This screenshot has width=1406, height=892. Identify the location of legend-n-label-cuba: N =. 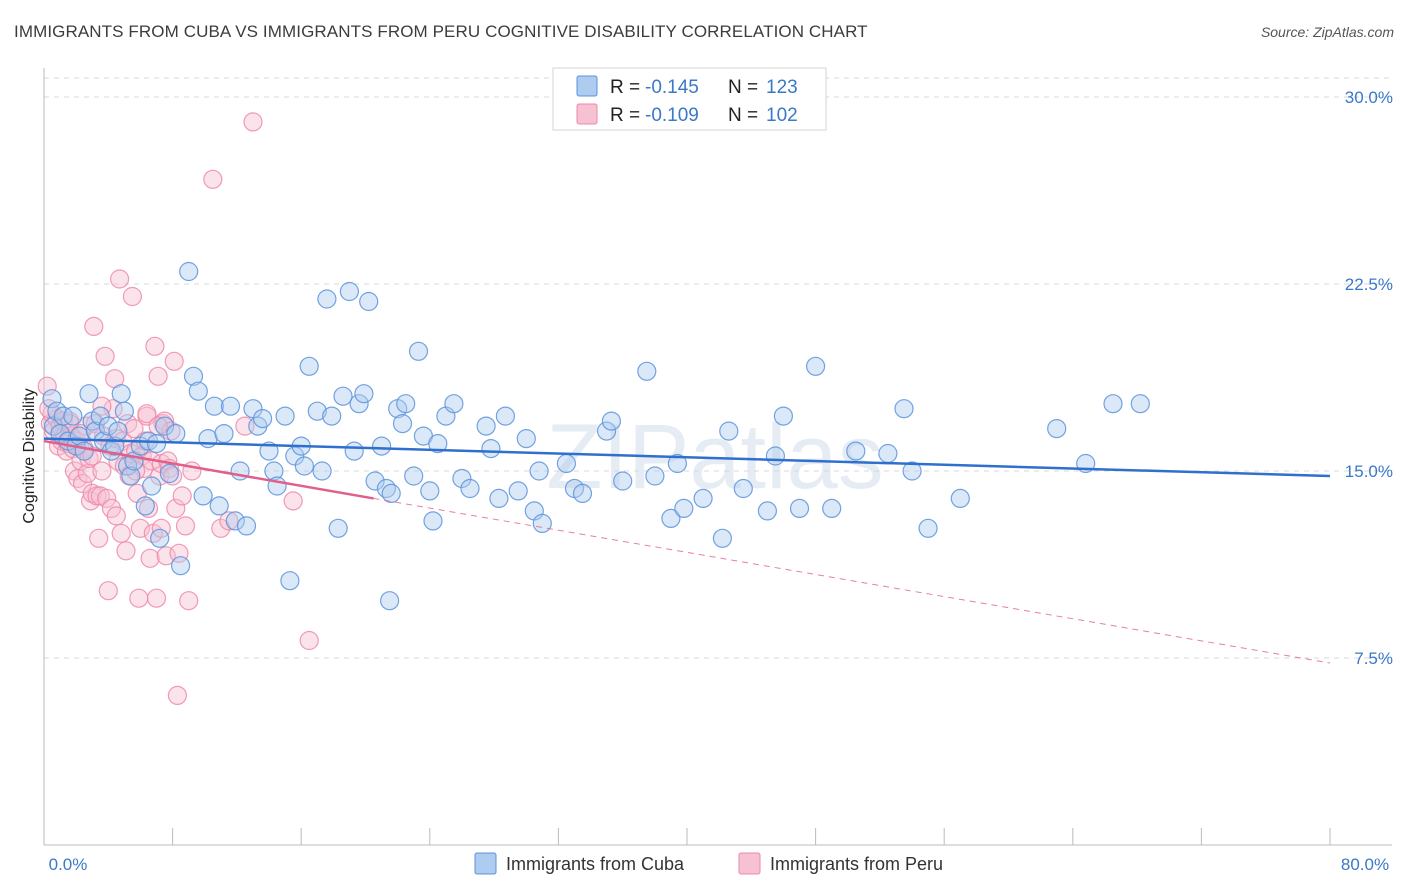
(743, 87).